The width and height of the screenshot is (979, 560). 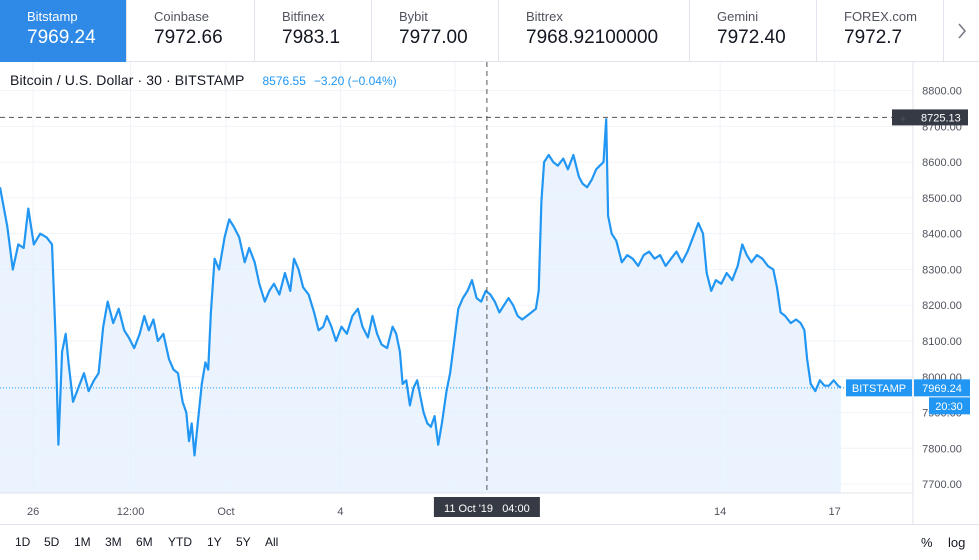 I want to click on range-all-button: All, so click(x=272, y=542).